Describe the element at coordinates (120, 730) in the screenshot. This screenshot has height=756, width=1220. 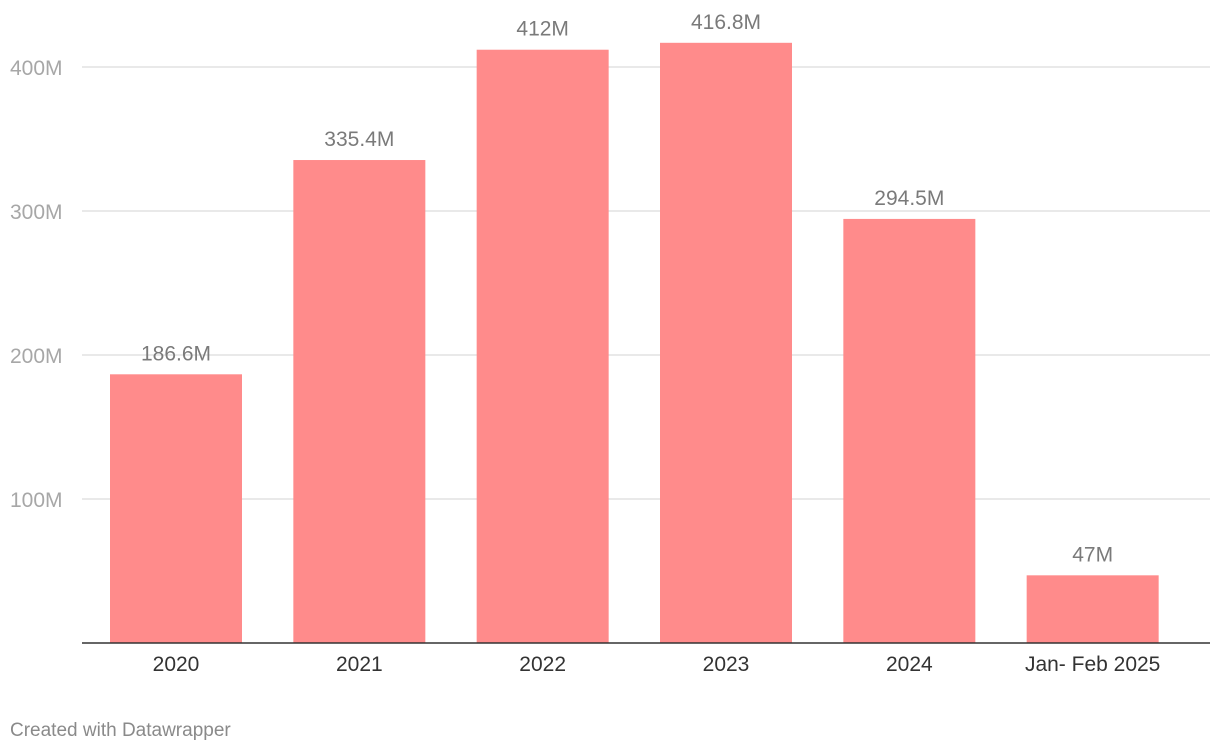
I see `credit-footer: Created with Datawrapper` at that location.